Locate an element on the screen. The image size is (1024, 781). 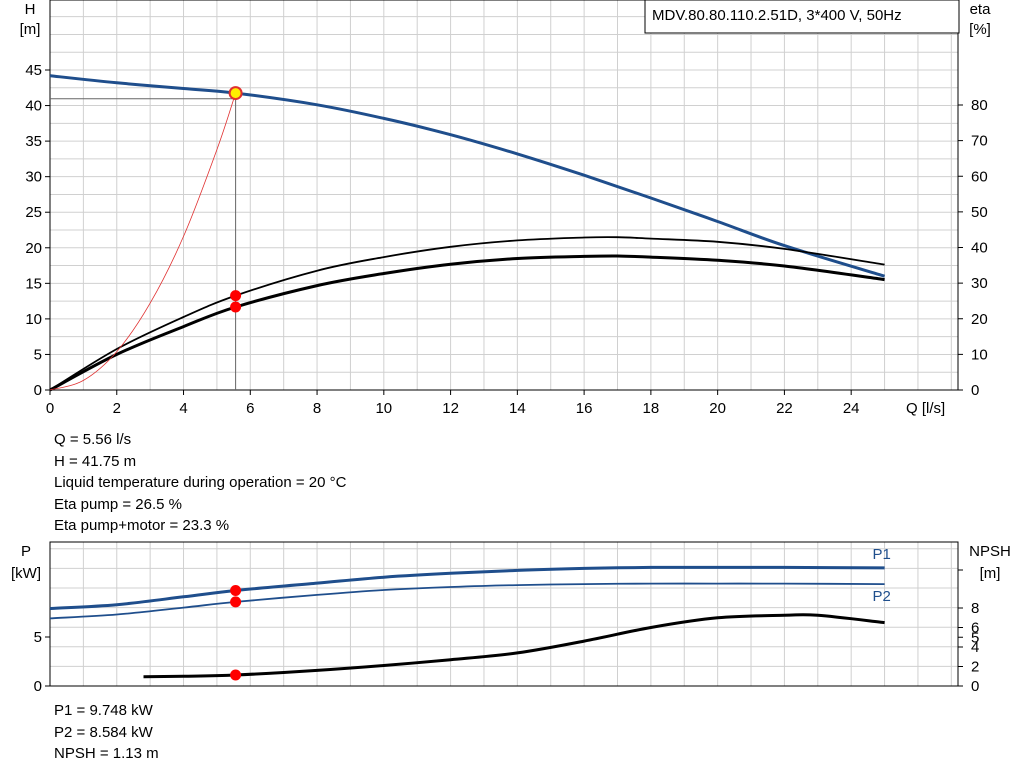
x-tick-label: 4 is located at coordinates (183, 408).